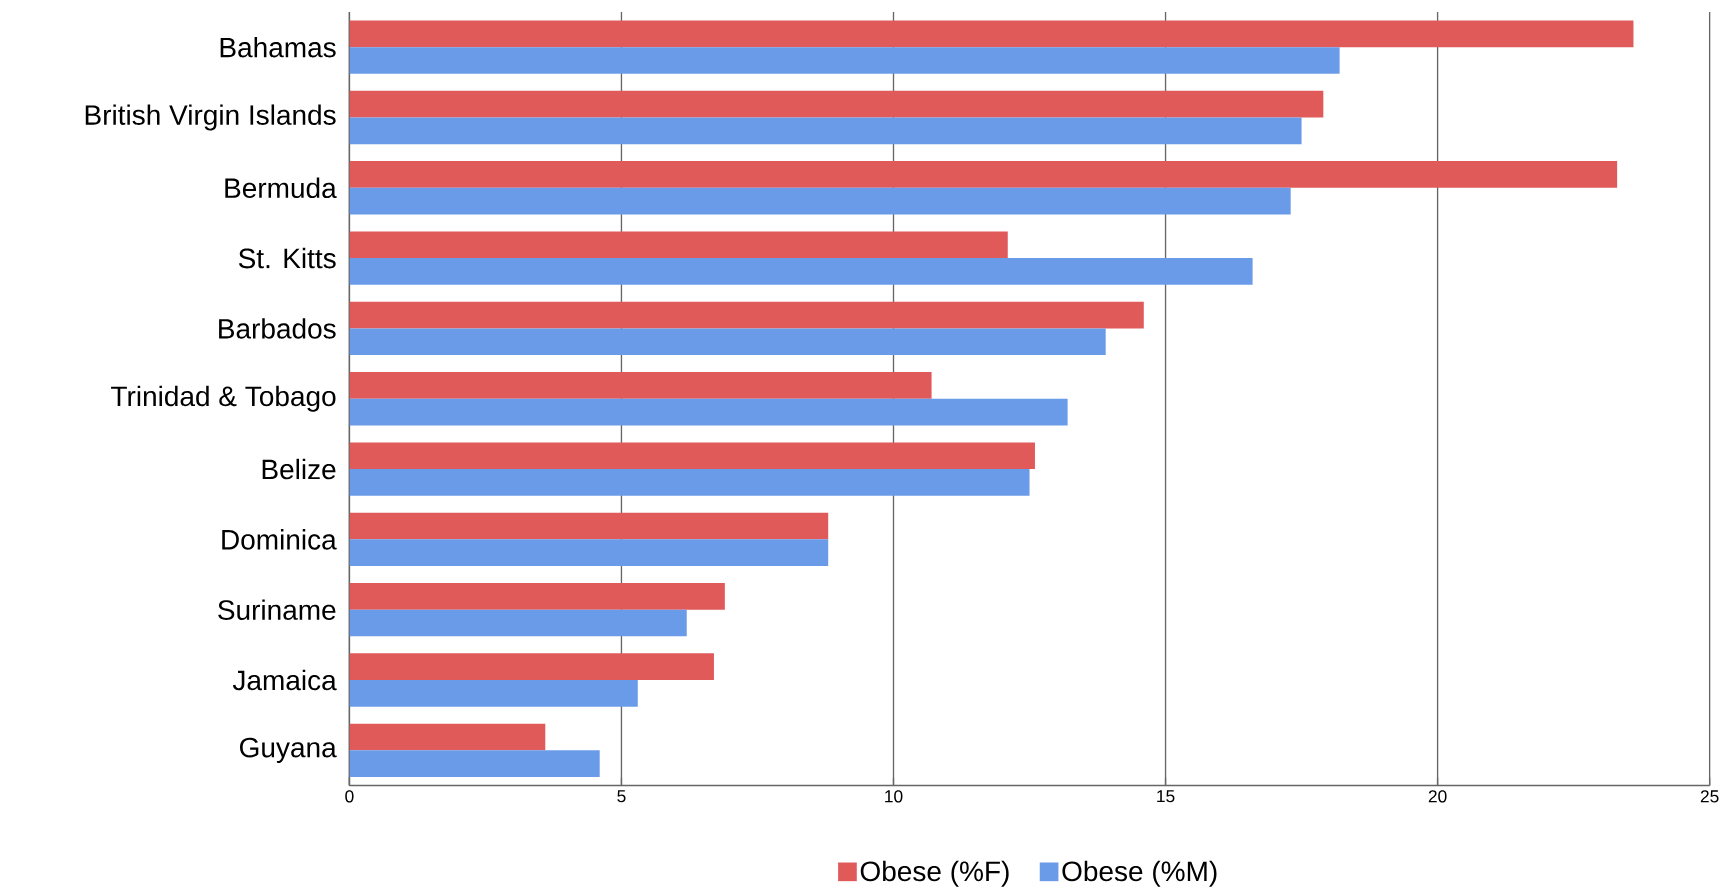  Describe the element at coordinates (210, 117) in the screenshot. I see `y-tick-label: British Virgin Islands` at that location.